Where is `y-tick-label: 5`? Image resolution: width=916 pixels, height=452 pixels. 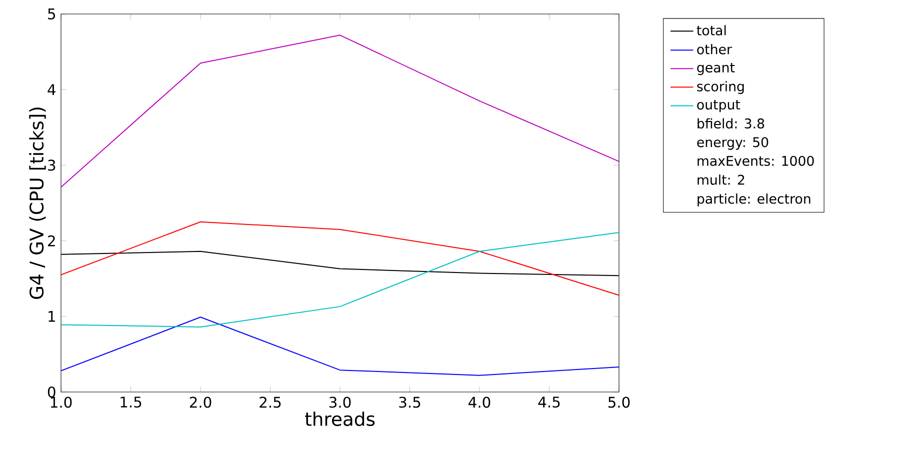 y-tick-label: 5 is located at coordinates (52, 14).